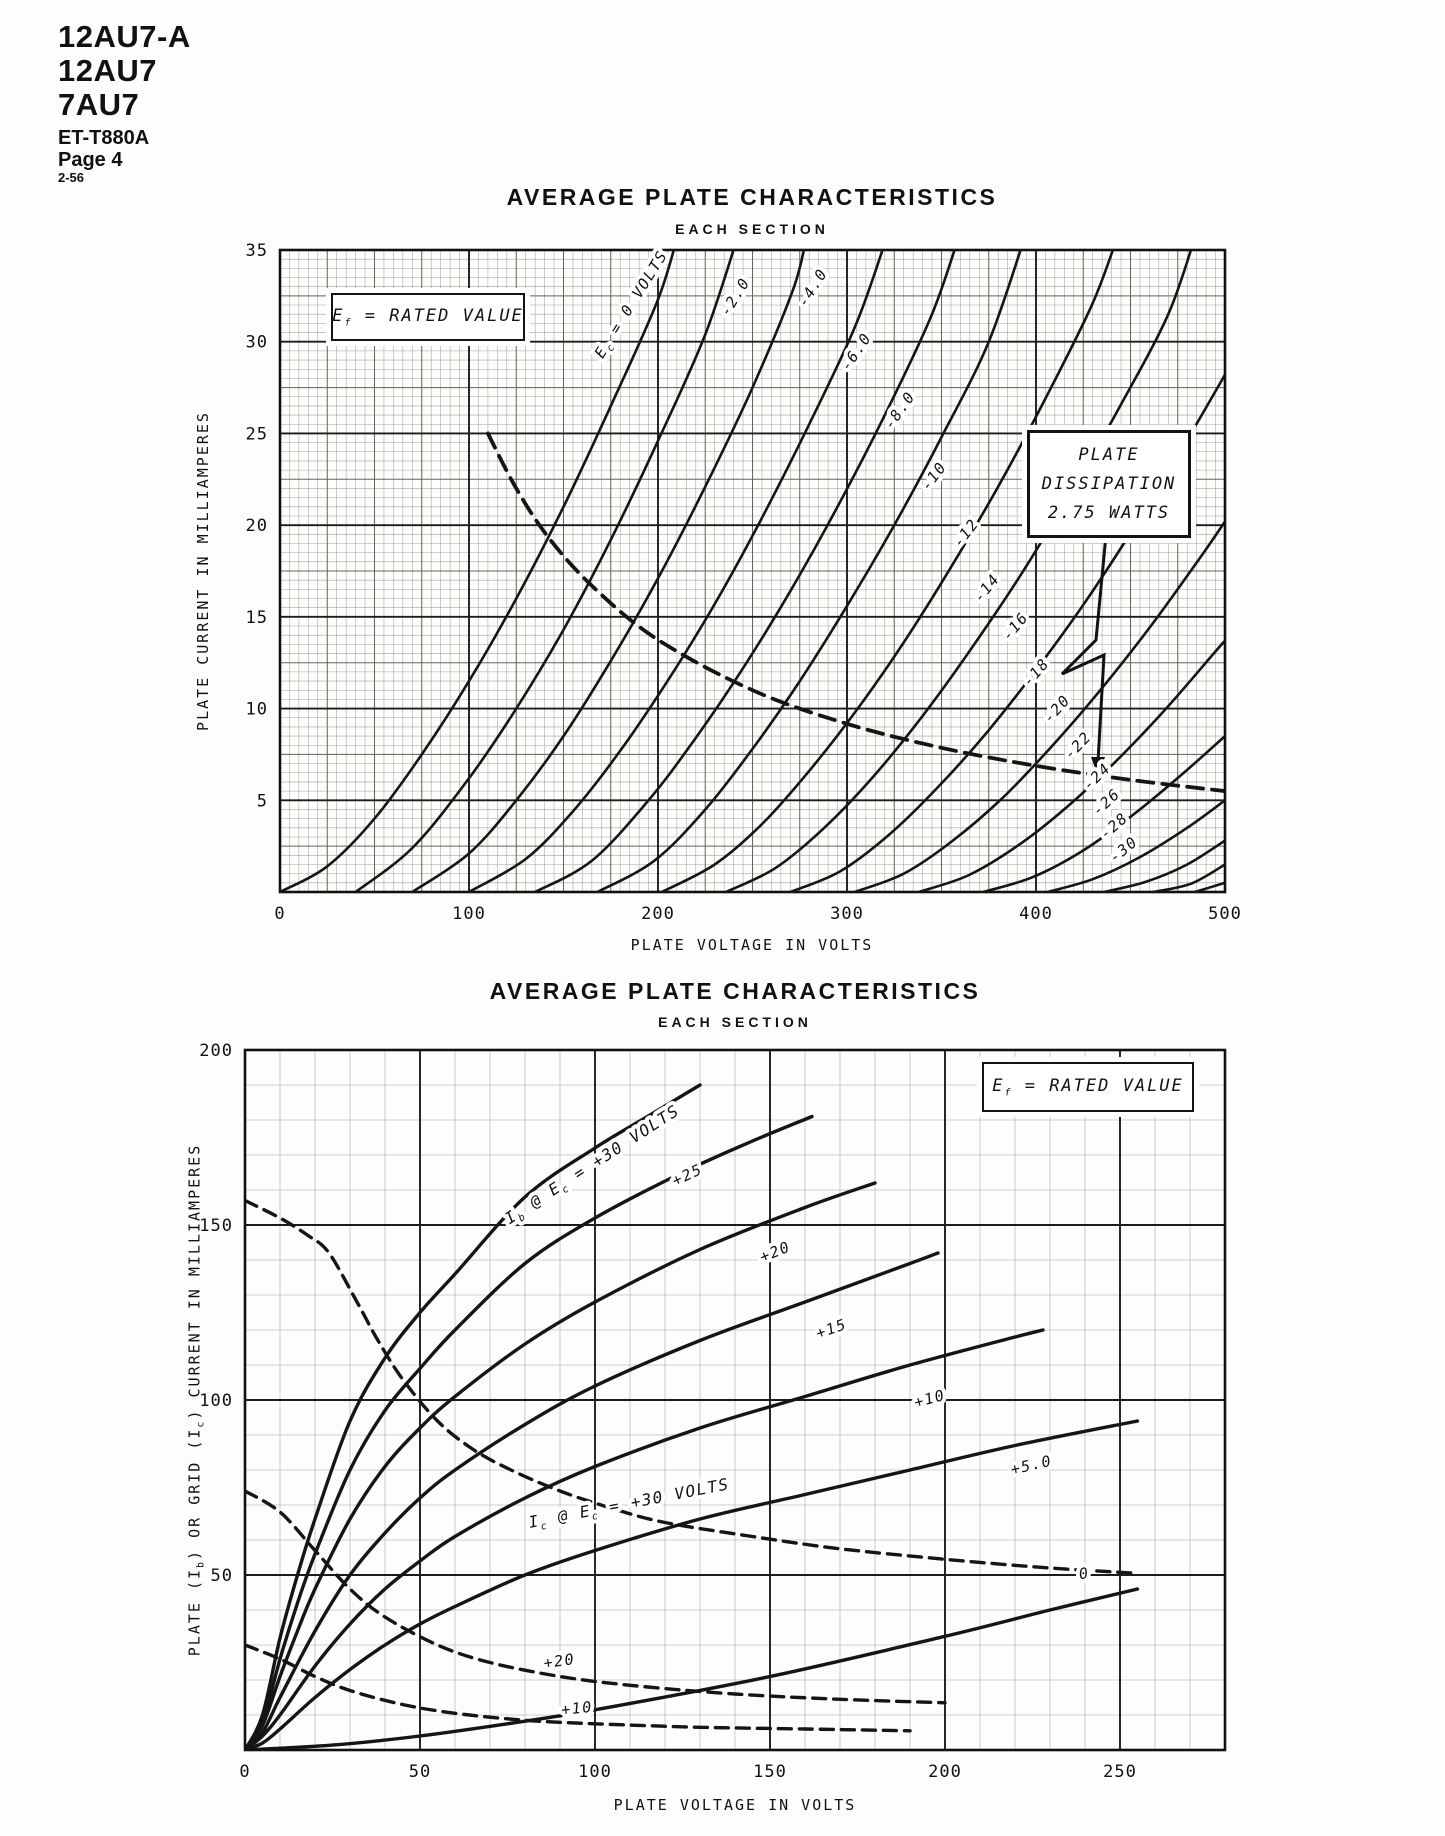 The image size is (1445, 1836). I want to click on date-code: 2-56, so click(71, 178).